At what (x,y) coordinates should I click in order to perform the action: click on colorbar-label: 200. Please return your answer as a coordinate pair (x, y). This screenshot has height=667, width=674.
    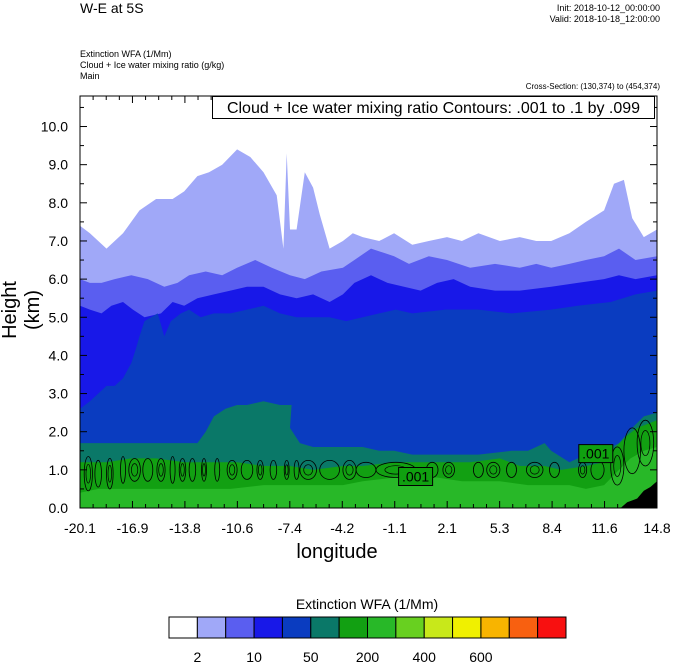
    Looking at the image, I should click on (368, 657).